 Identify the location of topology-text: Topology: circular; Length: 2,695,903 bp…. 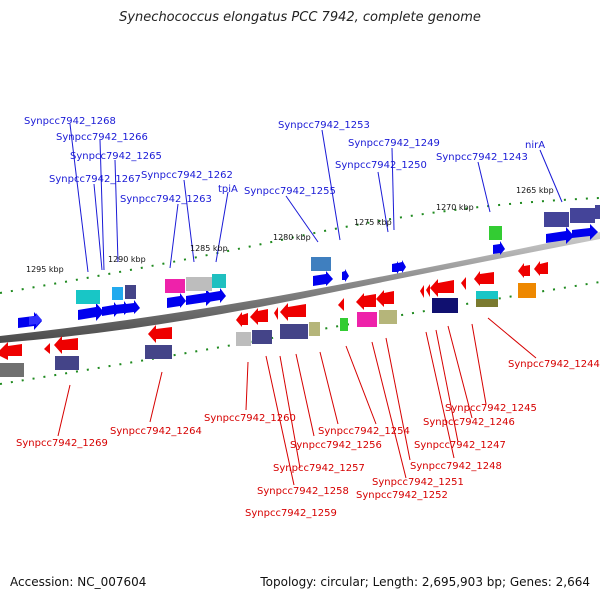
(425, 582).